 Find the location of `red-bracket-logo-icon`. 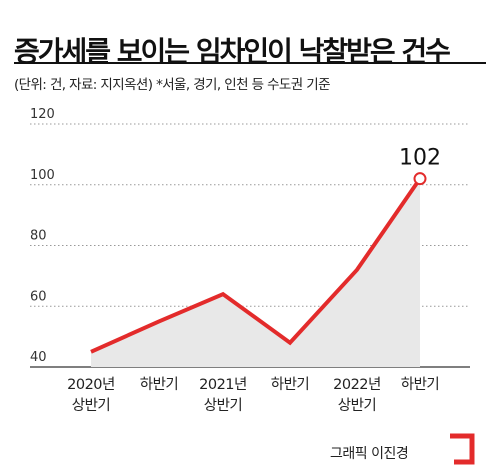

red-bracket-logo-icon is located at coordinates (462, 449).